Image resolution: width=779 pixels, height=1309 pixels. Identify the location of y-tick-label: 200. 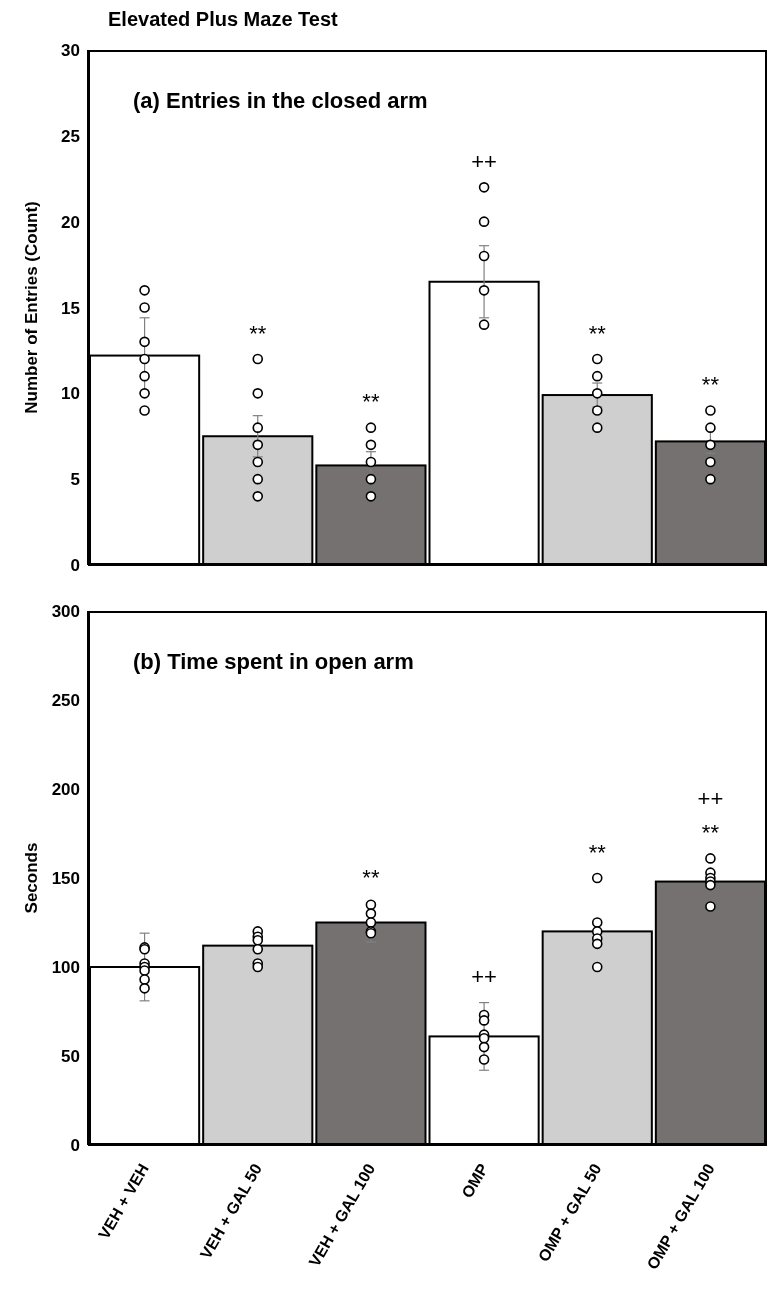
(65, 790).